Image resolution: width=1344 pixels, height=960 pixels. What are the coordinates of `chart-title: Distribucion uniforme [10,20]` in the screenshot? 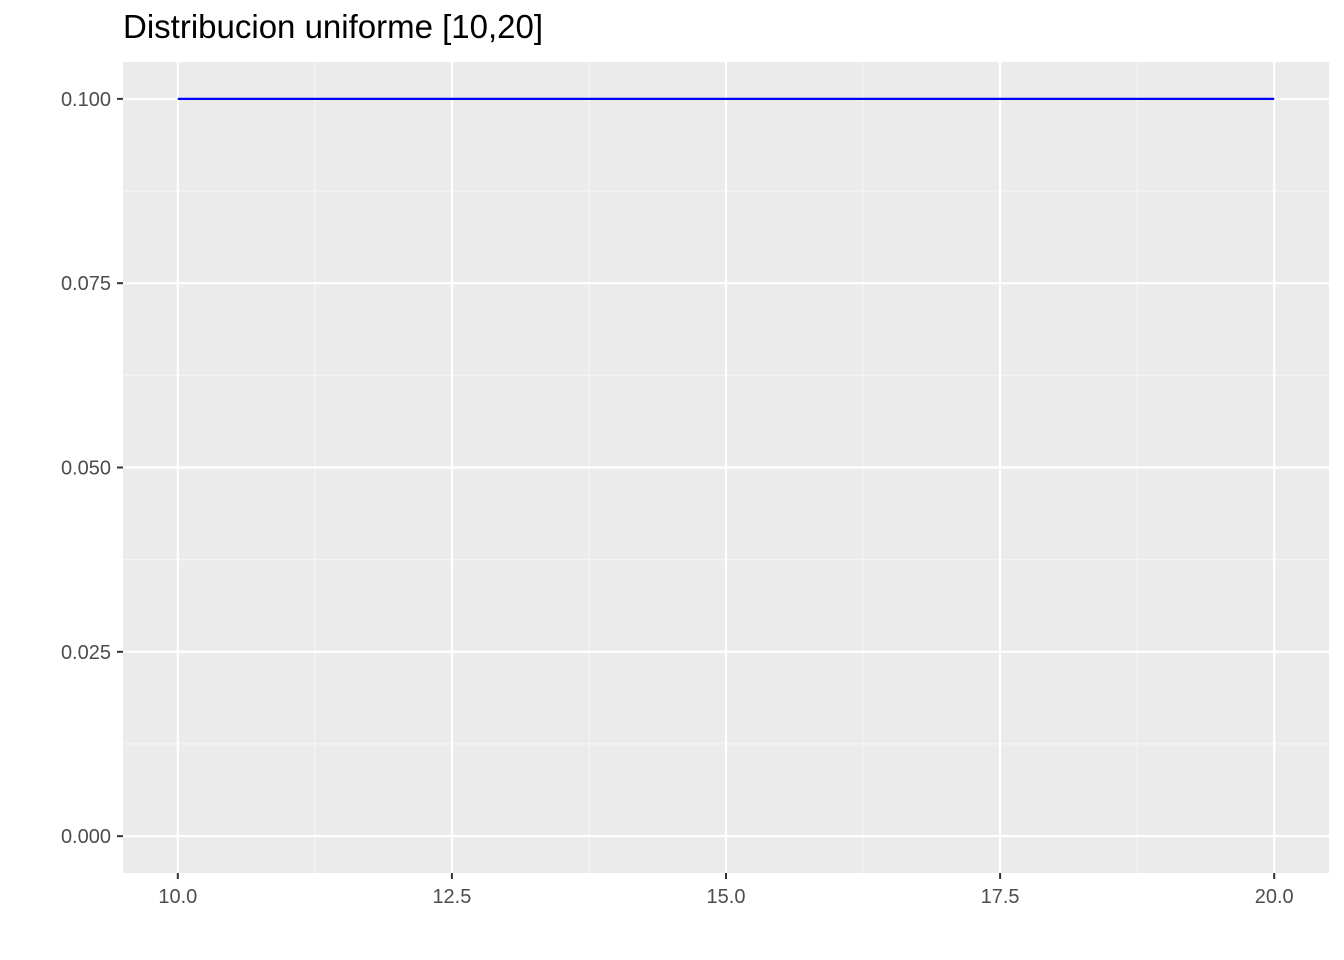 It's located at (333, 26).